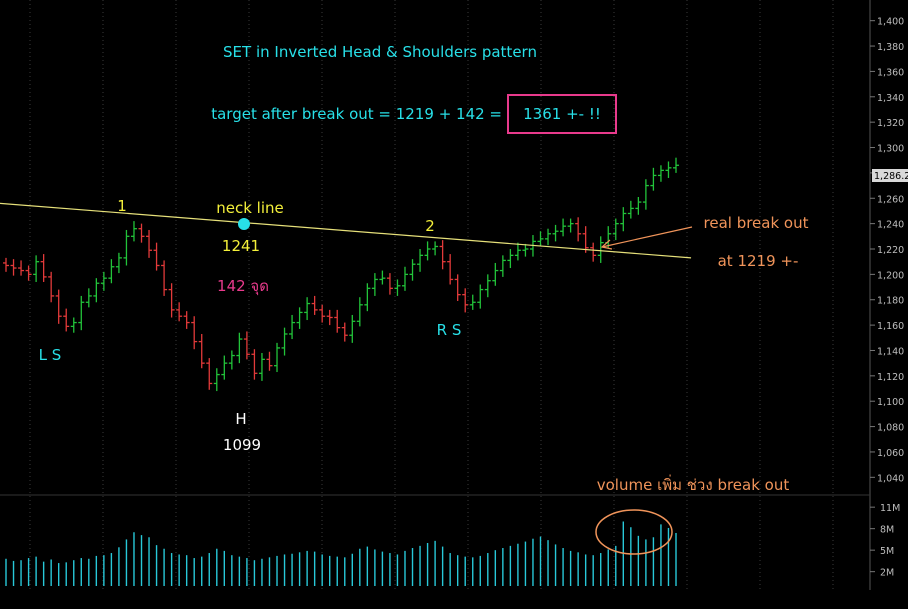 This screenshot has height=609, width=908. What do you see at coordinates (890, 98) in the screenshot?
I see `price-tick-label: 1,340` at bounding box center [890, 98].